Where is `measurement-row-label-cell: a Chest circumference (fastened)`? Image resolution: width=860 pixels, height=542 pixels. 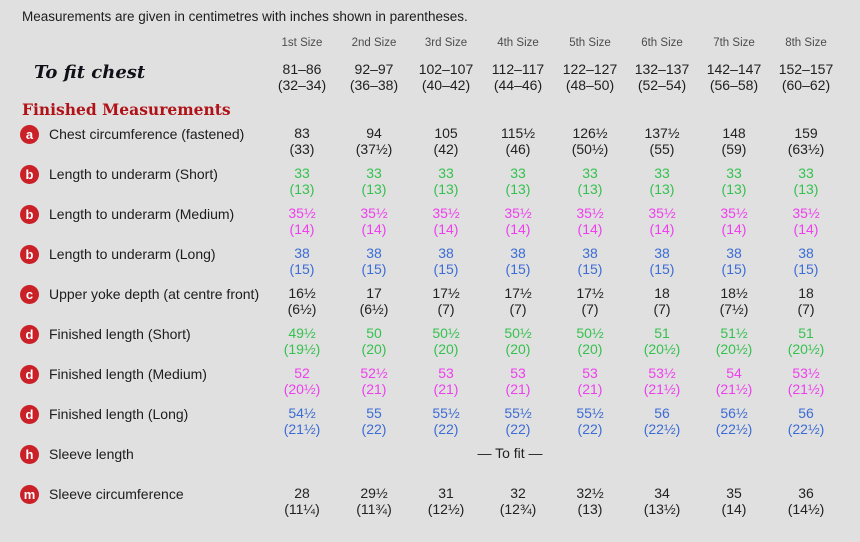
measurement-row-label-cell: a Chest circumference (fastened) is located at coordinates (143, 140).